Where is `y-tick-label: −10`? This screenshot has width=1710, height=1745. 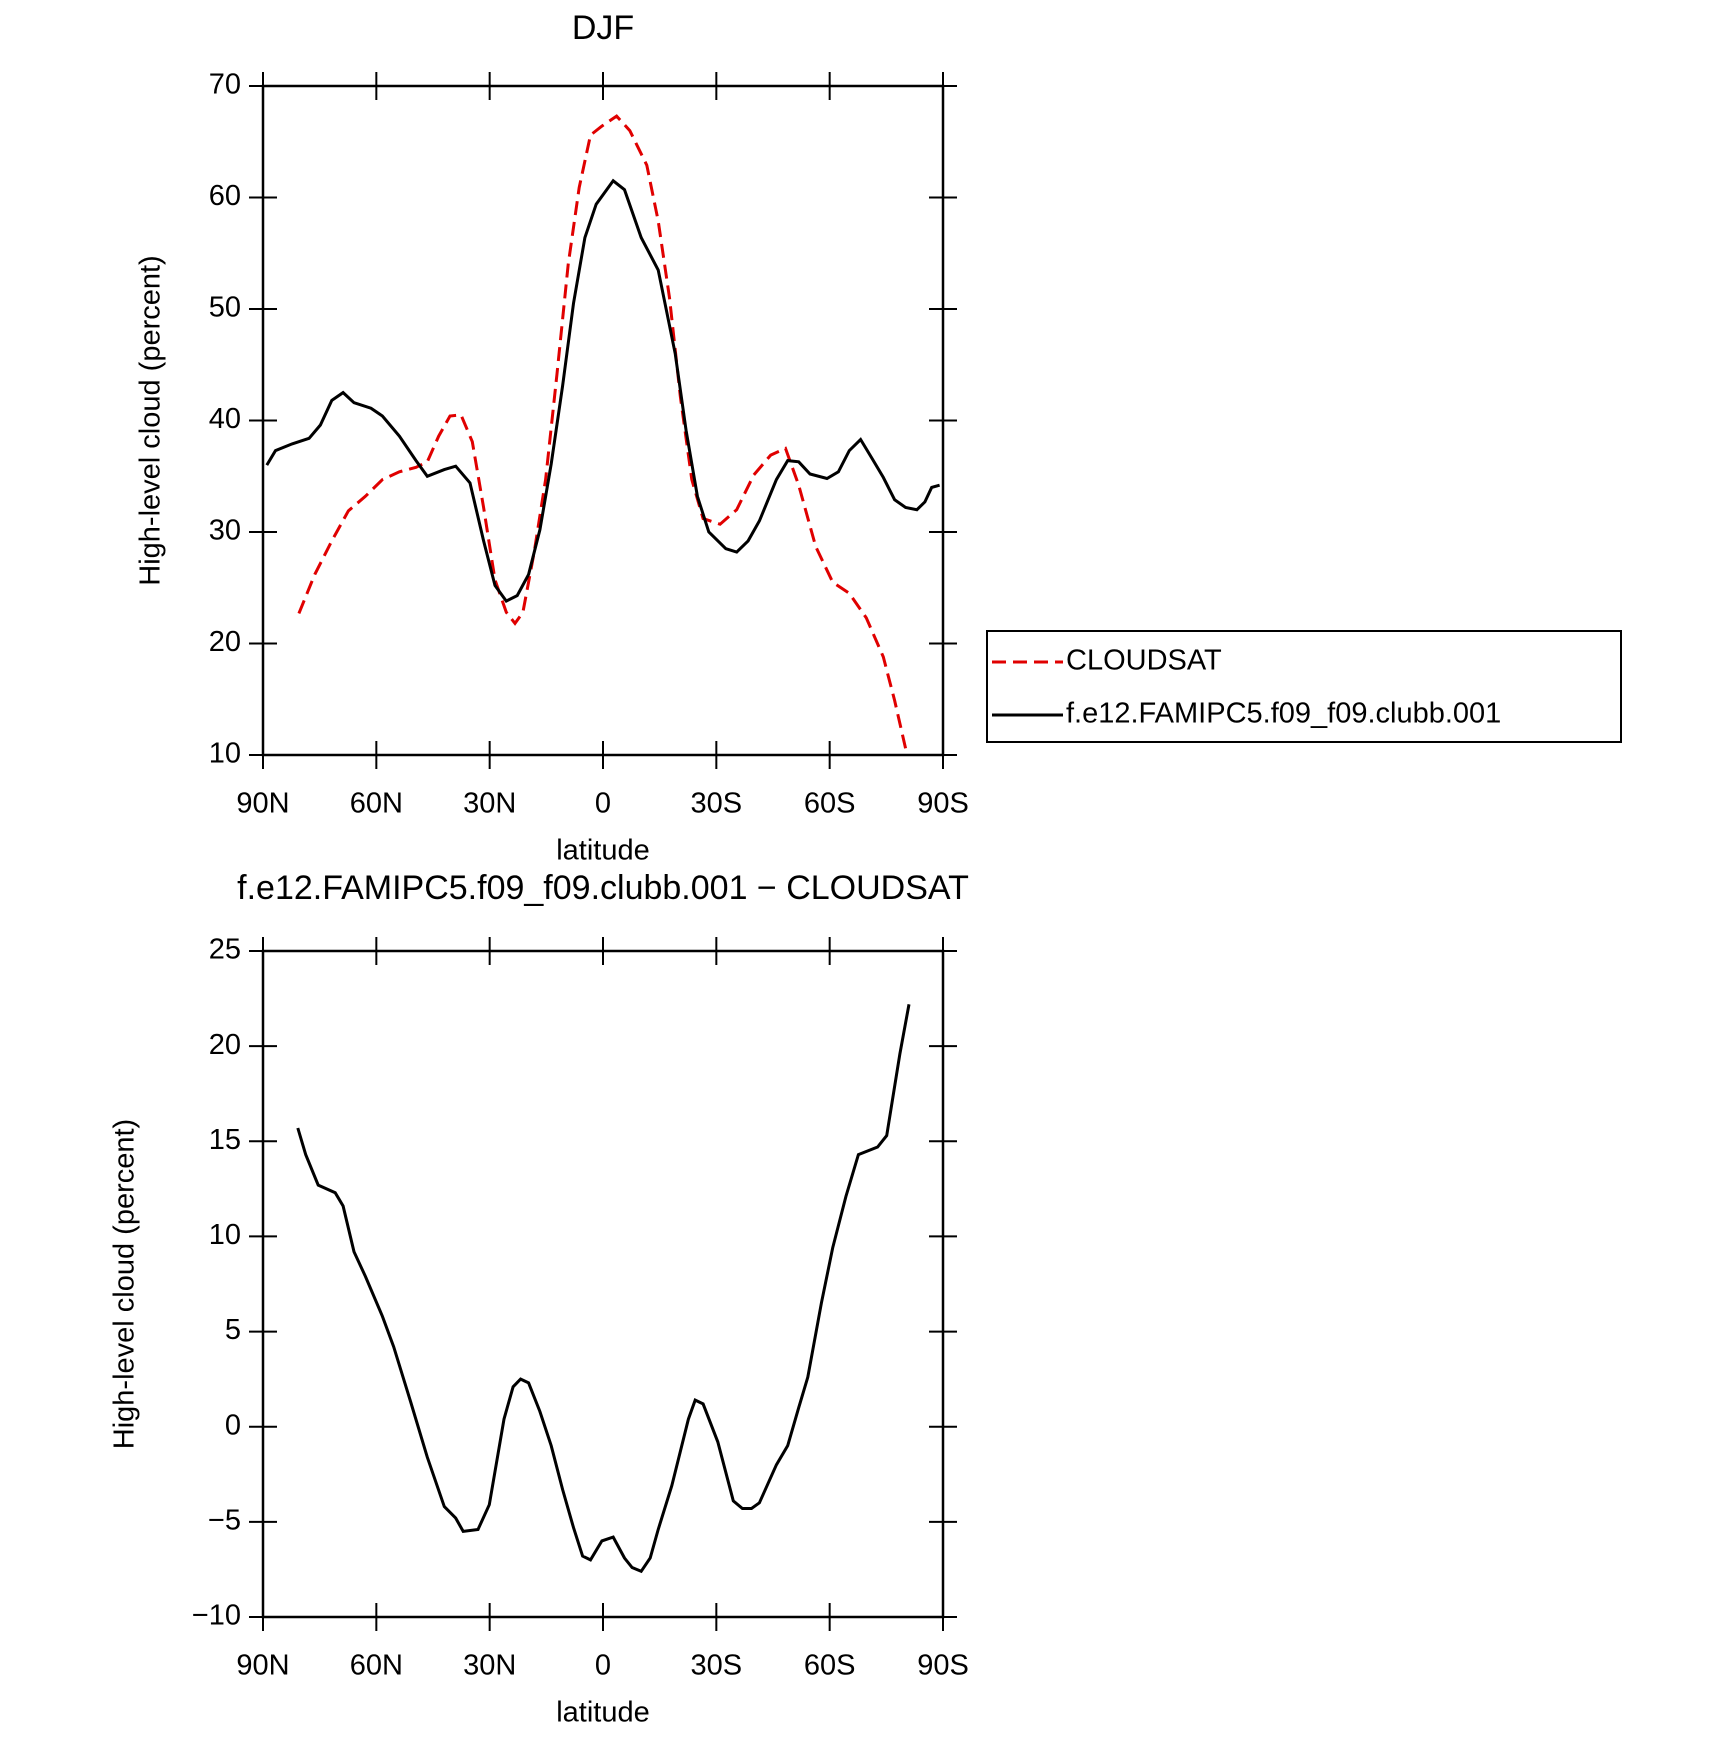
y-tick-label: −10 is located at coordinates (216, 1616).